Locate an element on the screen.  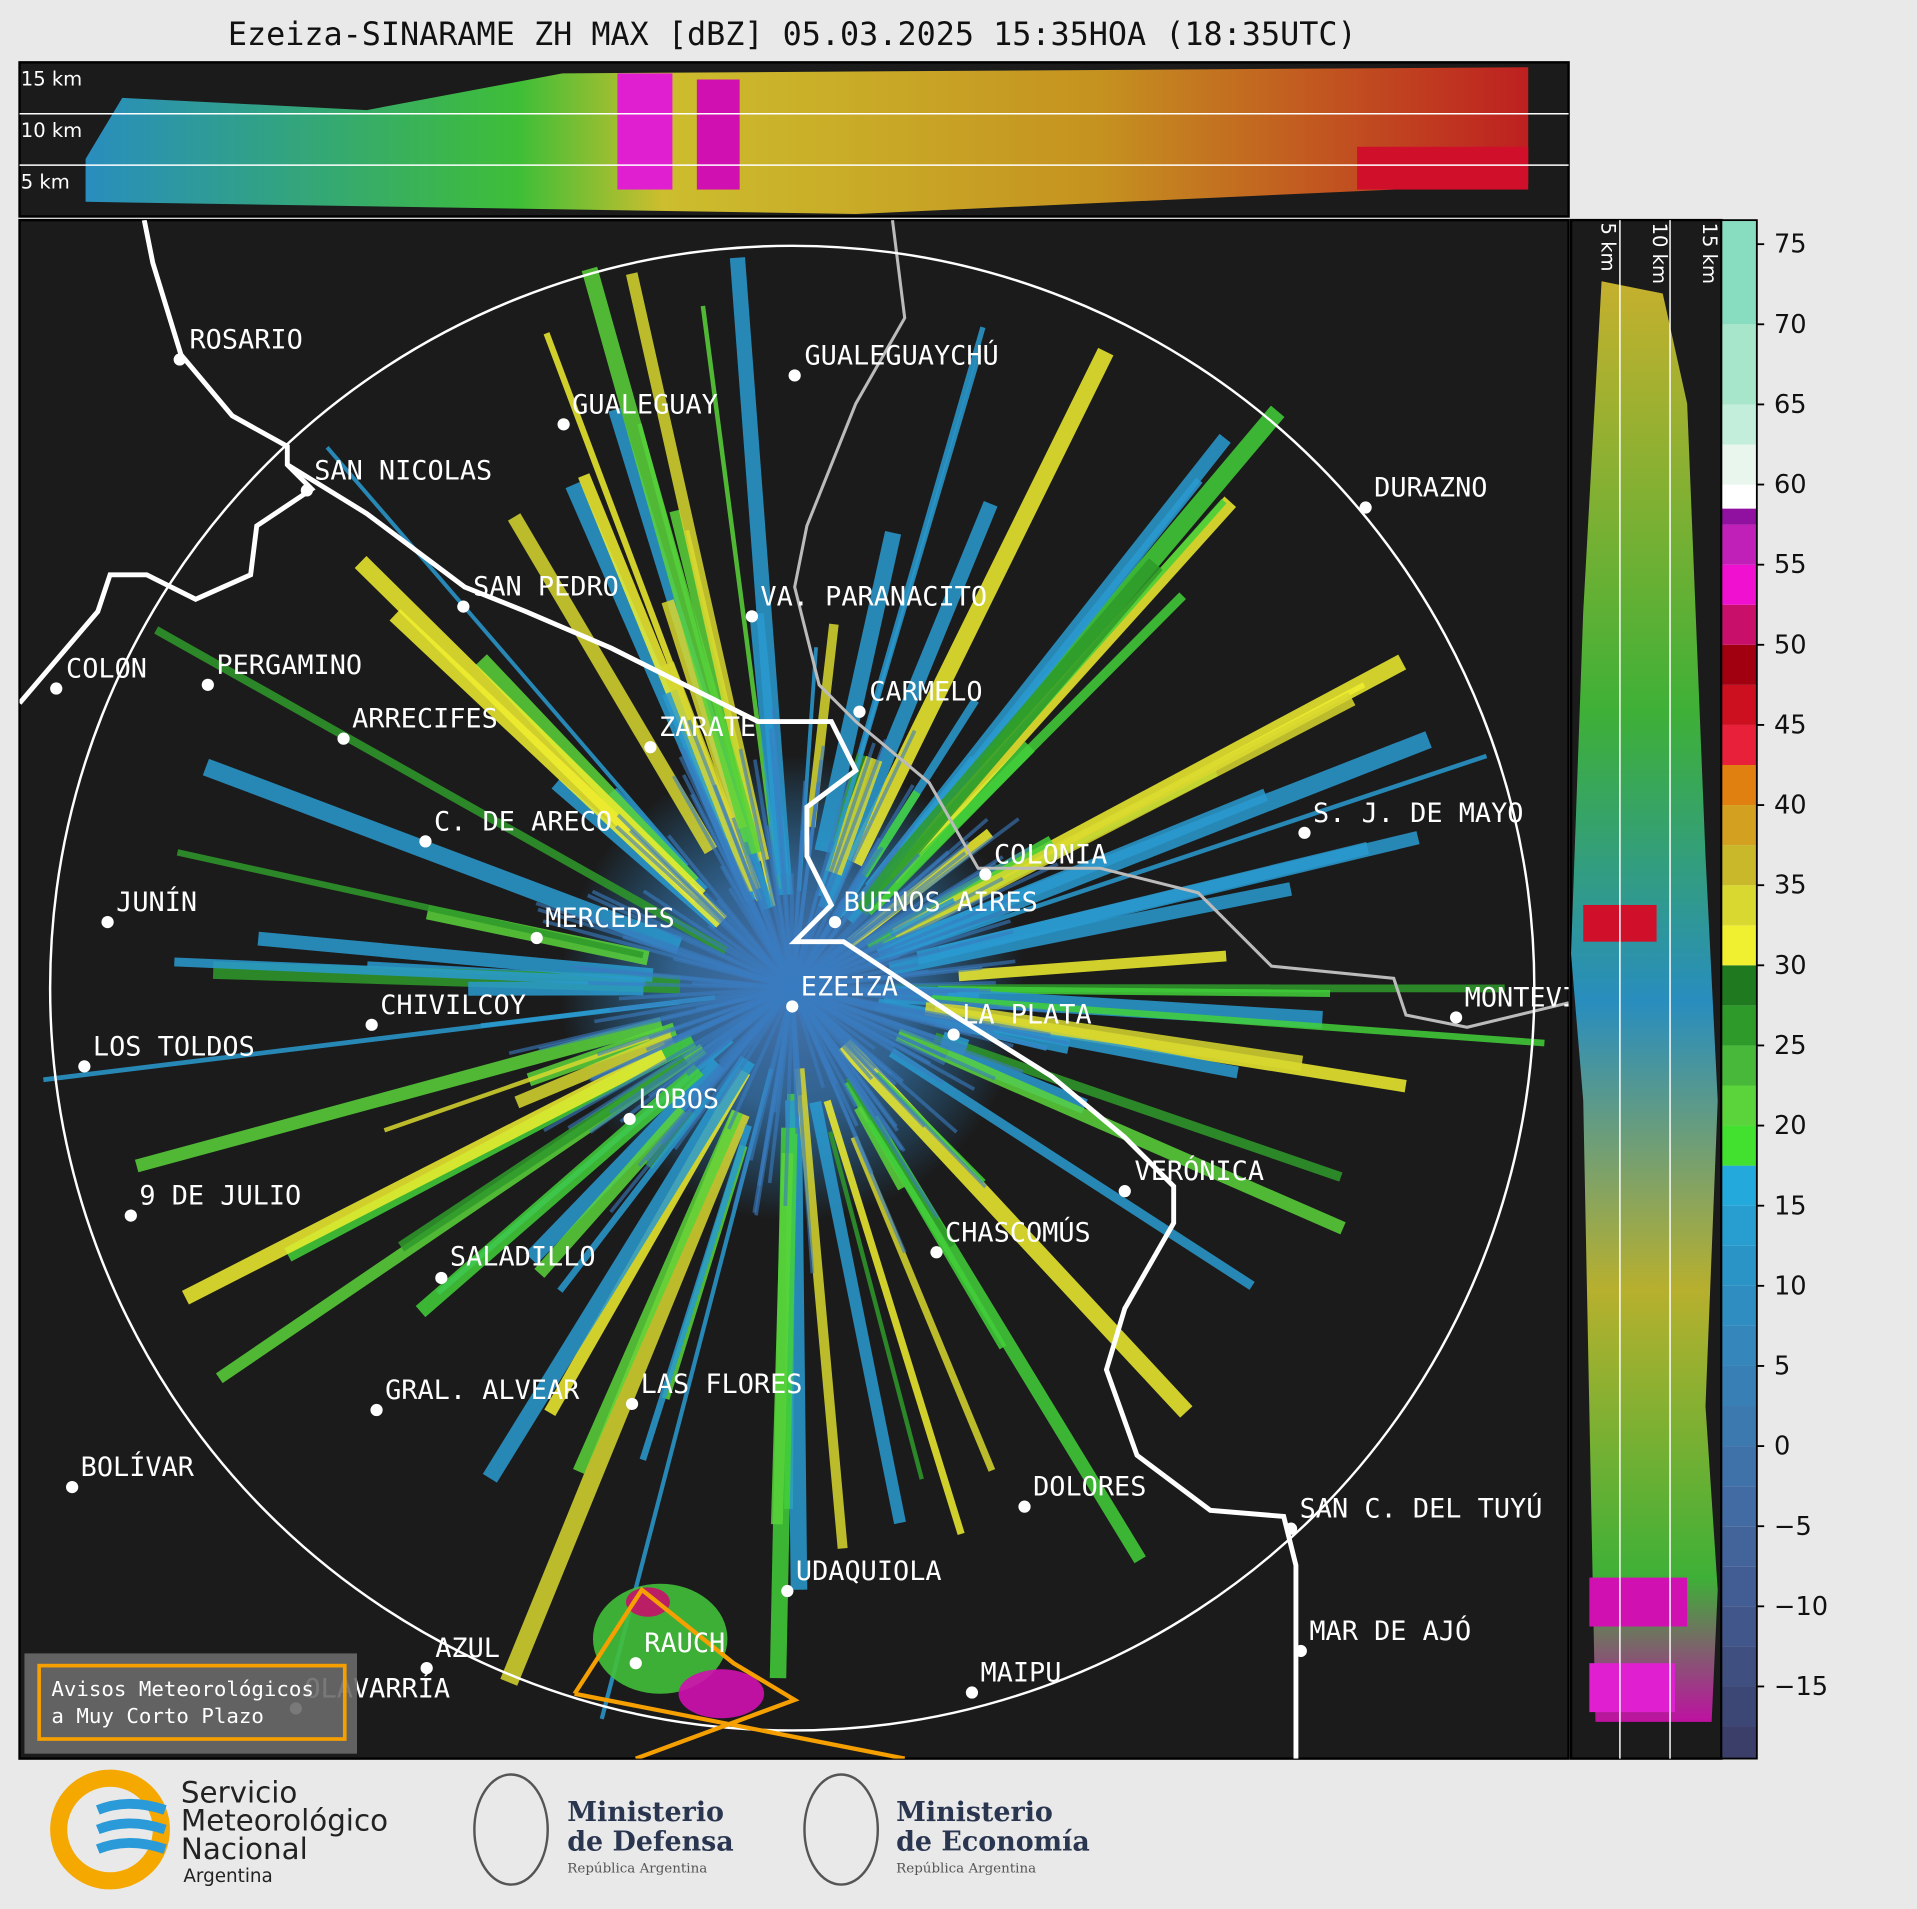
city-label: C. DE ARECO is located at coordinates (523, 821).